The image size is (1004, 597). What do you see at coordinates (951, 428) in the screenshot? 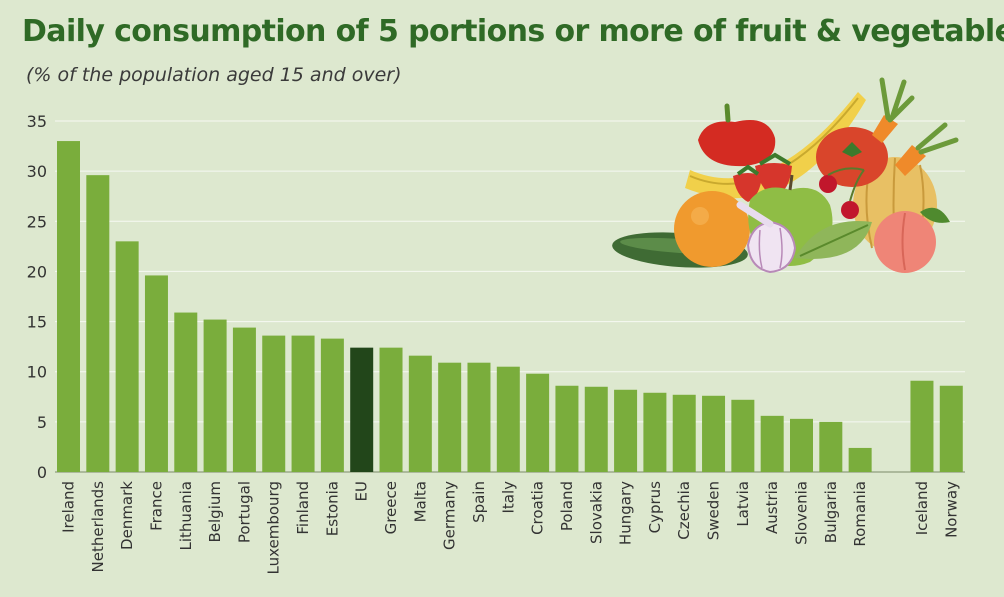
I see `bar-norway` at bounding box center [951, 428].